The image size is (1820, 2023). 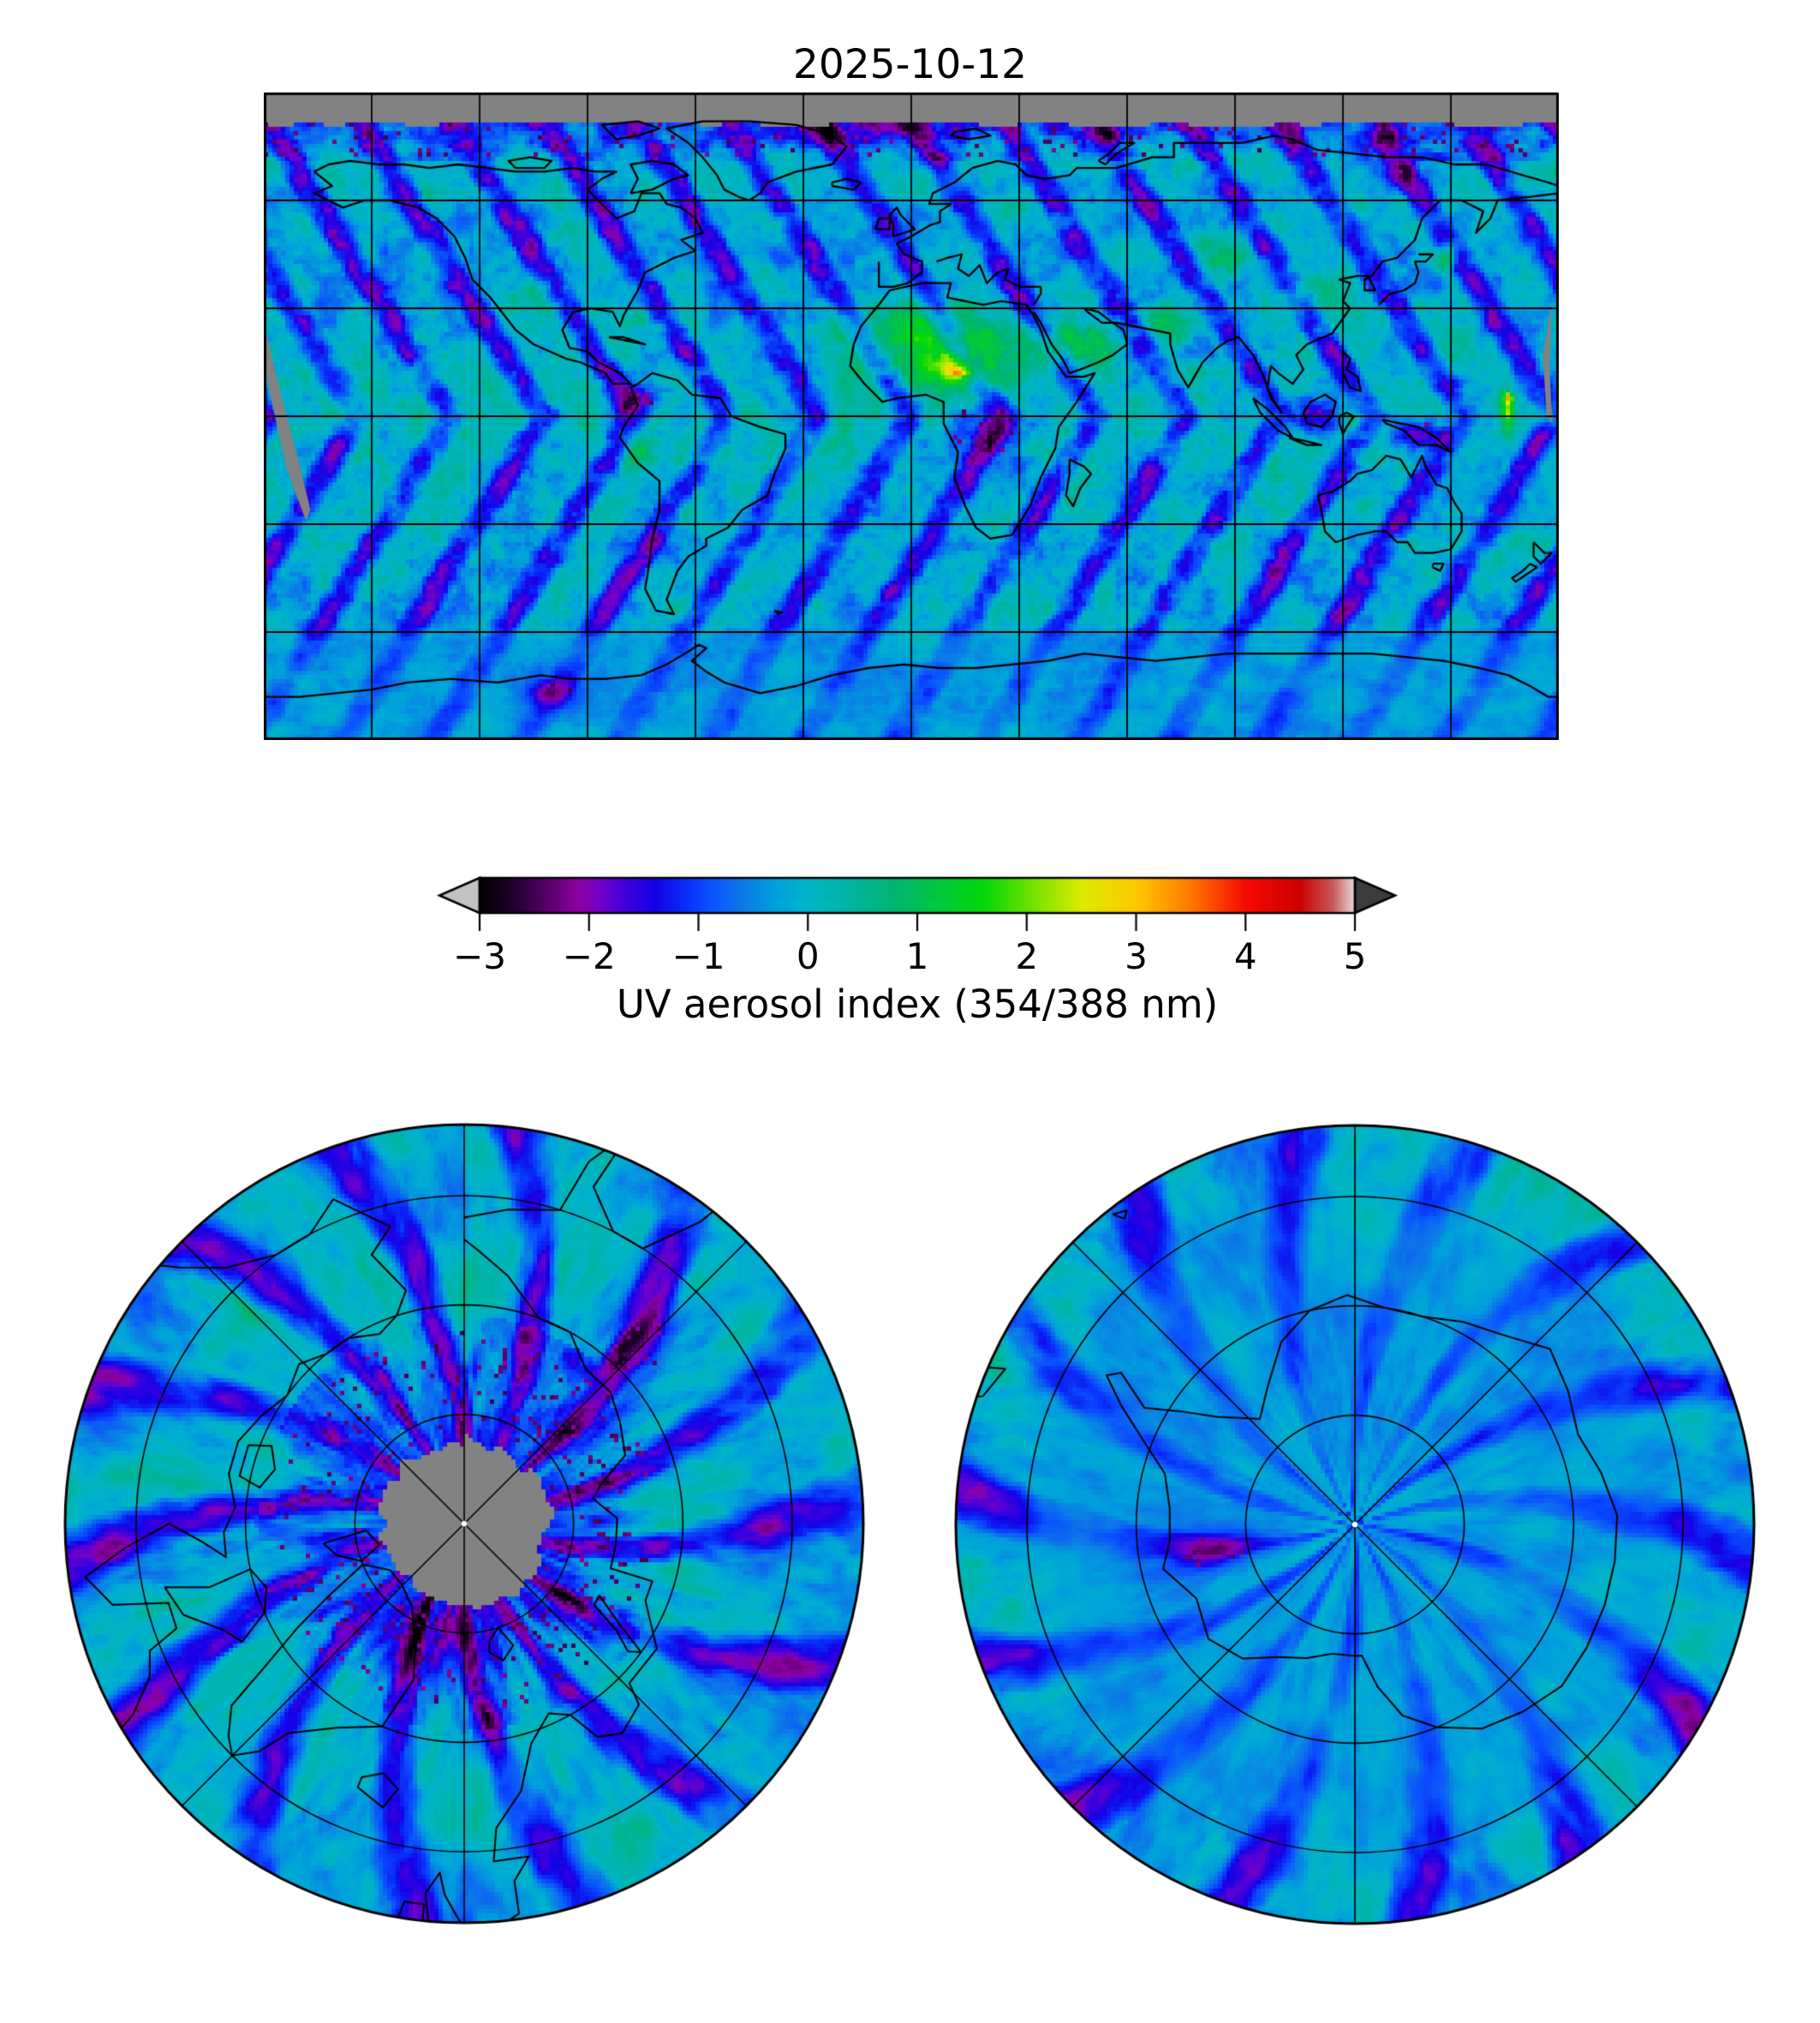 What do you see at coordinates (1355, 956) in the screenshot?
I see `colorbar-tick-label: 5` at bounding box center [1355, 956].